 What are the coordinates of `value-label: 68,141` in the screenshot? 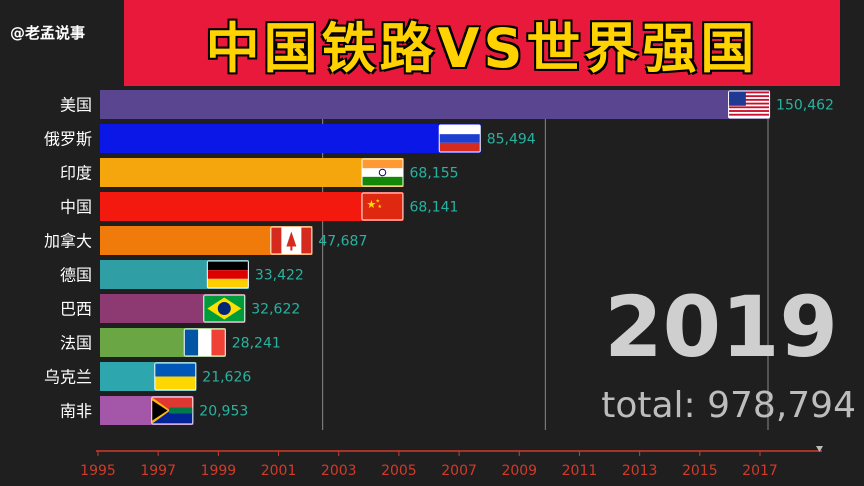 It's located at (433, 208).